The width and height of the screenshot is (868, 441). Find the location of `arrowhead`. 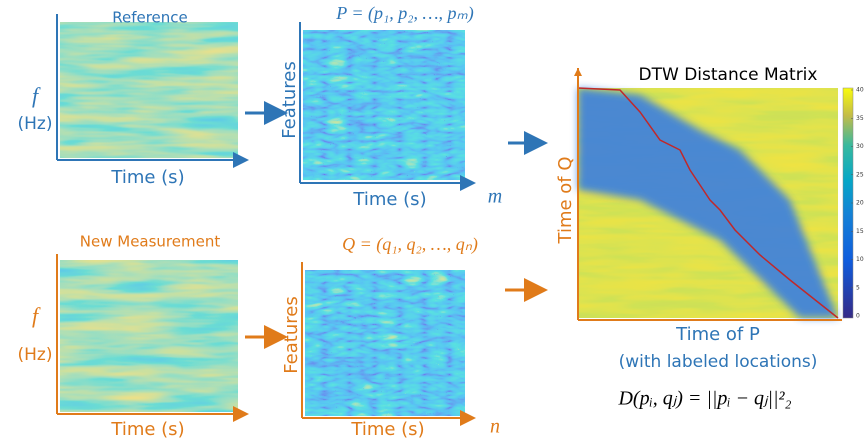

arrowhead is located at coordinates (578, 72).